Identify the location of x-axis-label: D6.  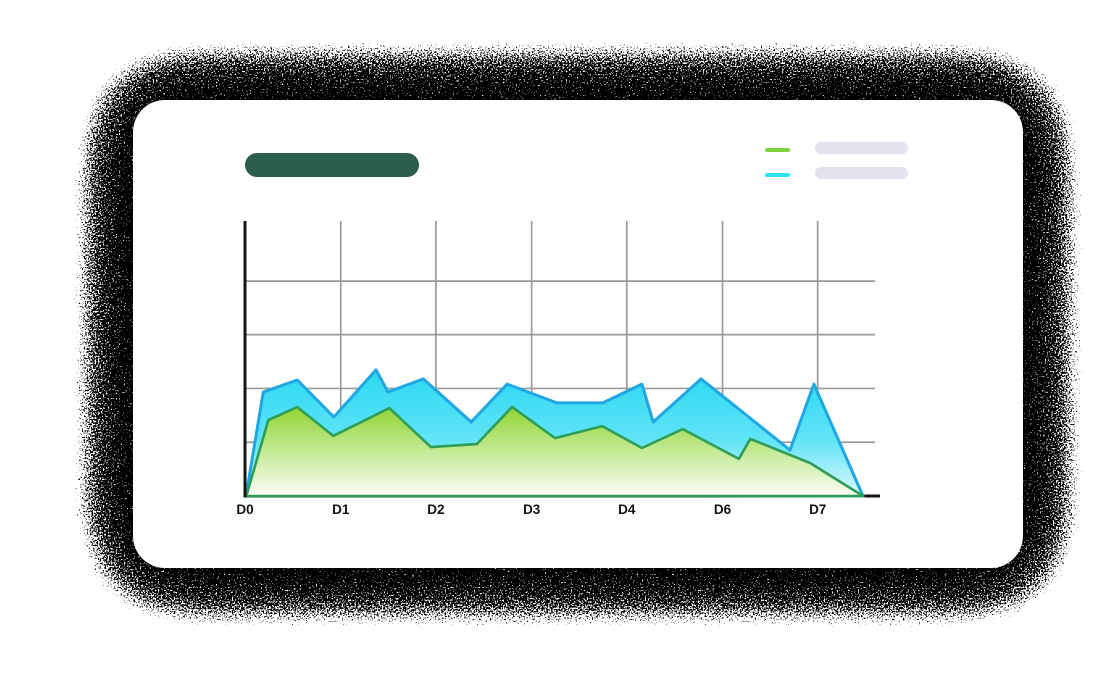
(723, 509).